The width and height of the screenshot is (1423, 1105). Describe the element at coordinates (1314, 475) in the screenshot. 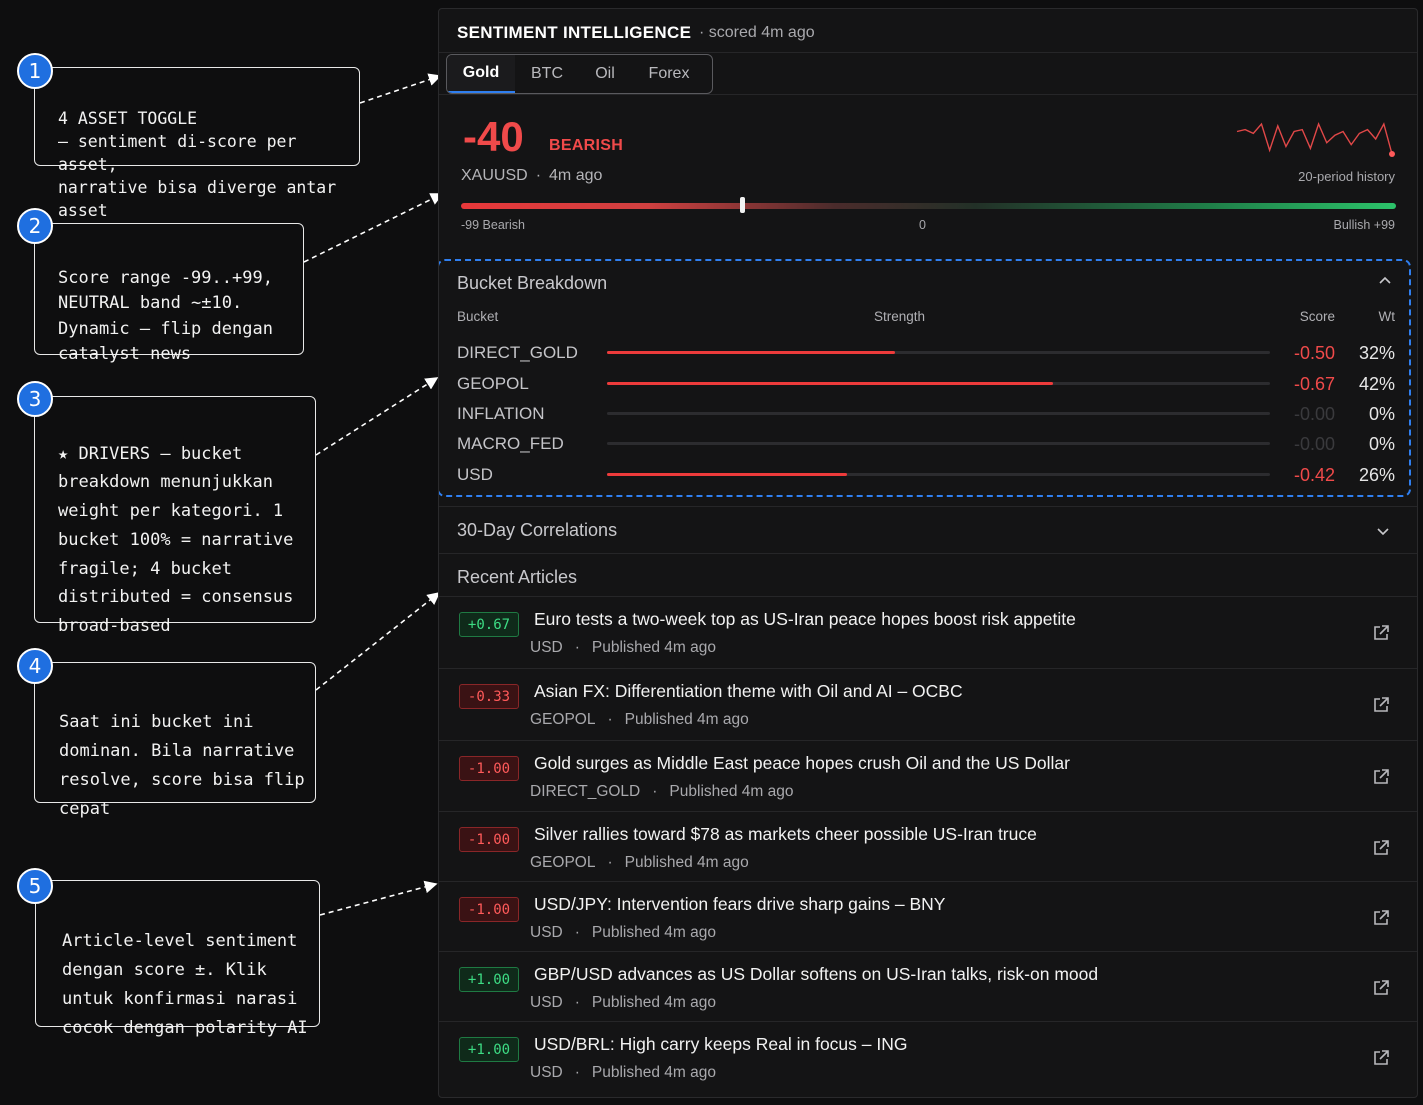

I see `bucket-score: -0.42` at that location.